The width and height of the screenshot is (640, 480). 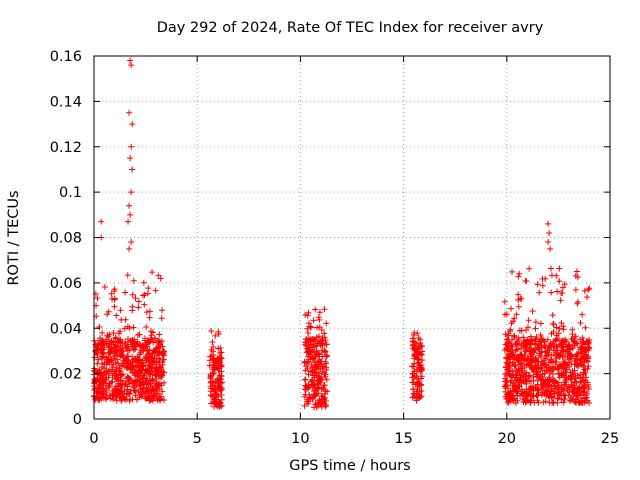 What do you see at coordinates (66, 148) in the screenshot?
I see `y-tick-label: 0.12` at bounding box center [66, 148].